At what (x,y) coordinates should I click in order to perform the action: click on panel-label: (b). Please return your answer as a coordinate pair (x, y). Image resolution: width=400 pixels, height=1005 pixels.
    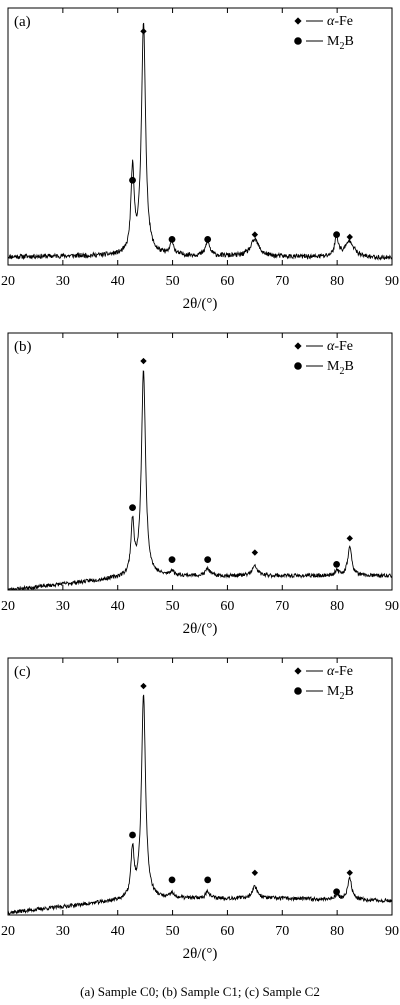
    Looking at the image, I should click on (23, 347).